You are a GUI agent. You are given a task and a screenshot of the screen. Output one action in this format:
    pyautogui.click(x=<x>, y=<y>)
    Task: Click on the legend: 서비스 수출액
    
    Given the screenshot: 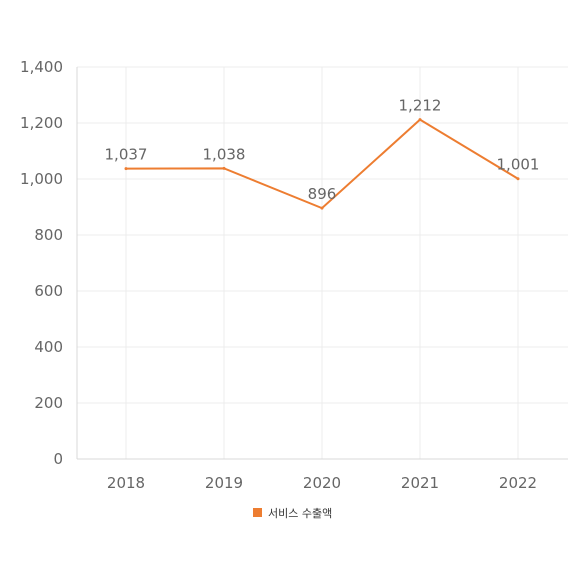 What is the action you would take?
    pyautogui.click(x=292, y=513)
    